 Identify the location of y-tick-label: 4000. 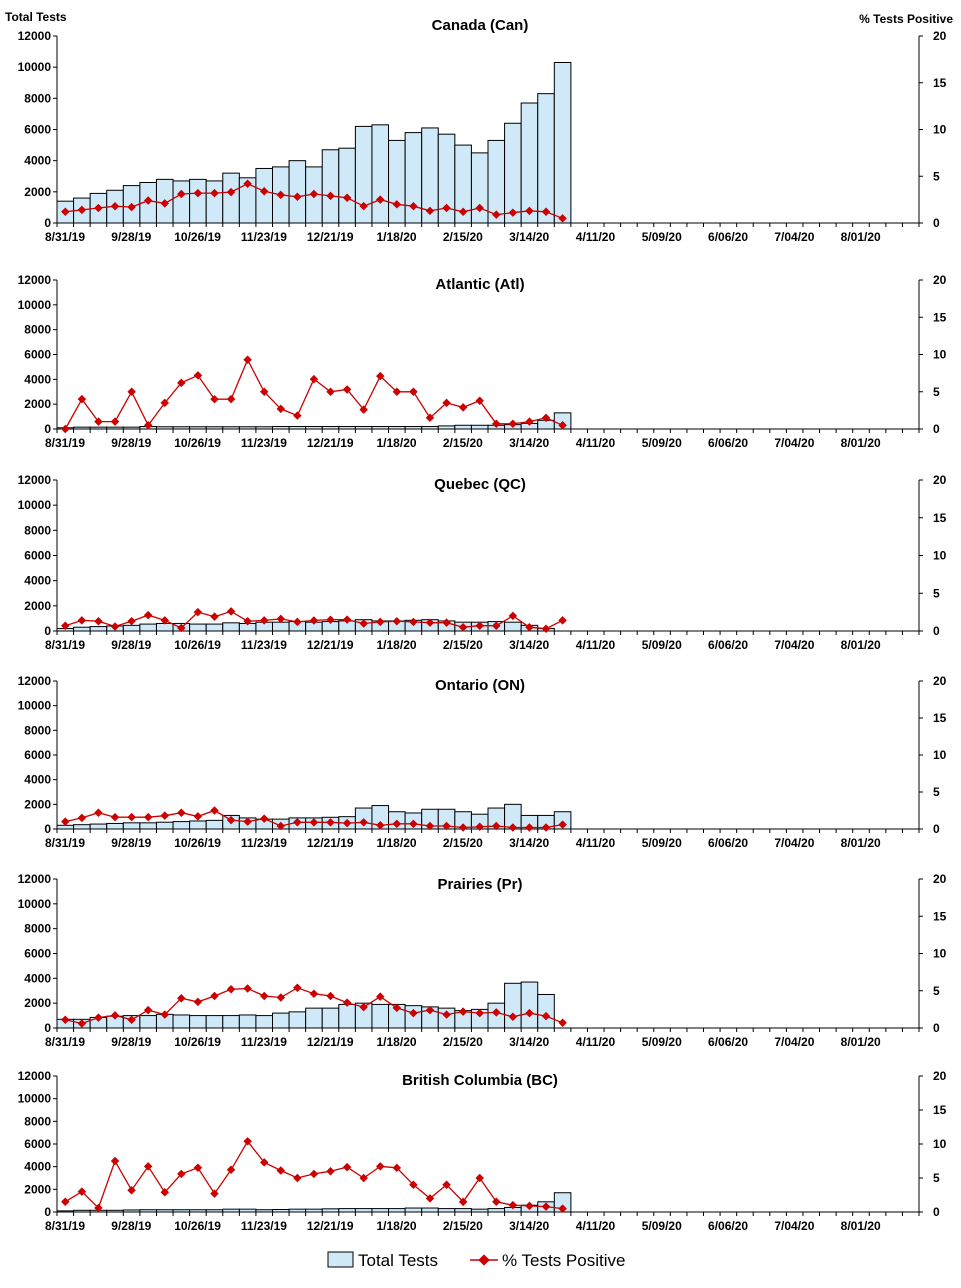
(37, 1167).